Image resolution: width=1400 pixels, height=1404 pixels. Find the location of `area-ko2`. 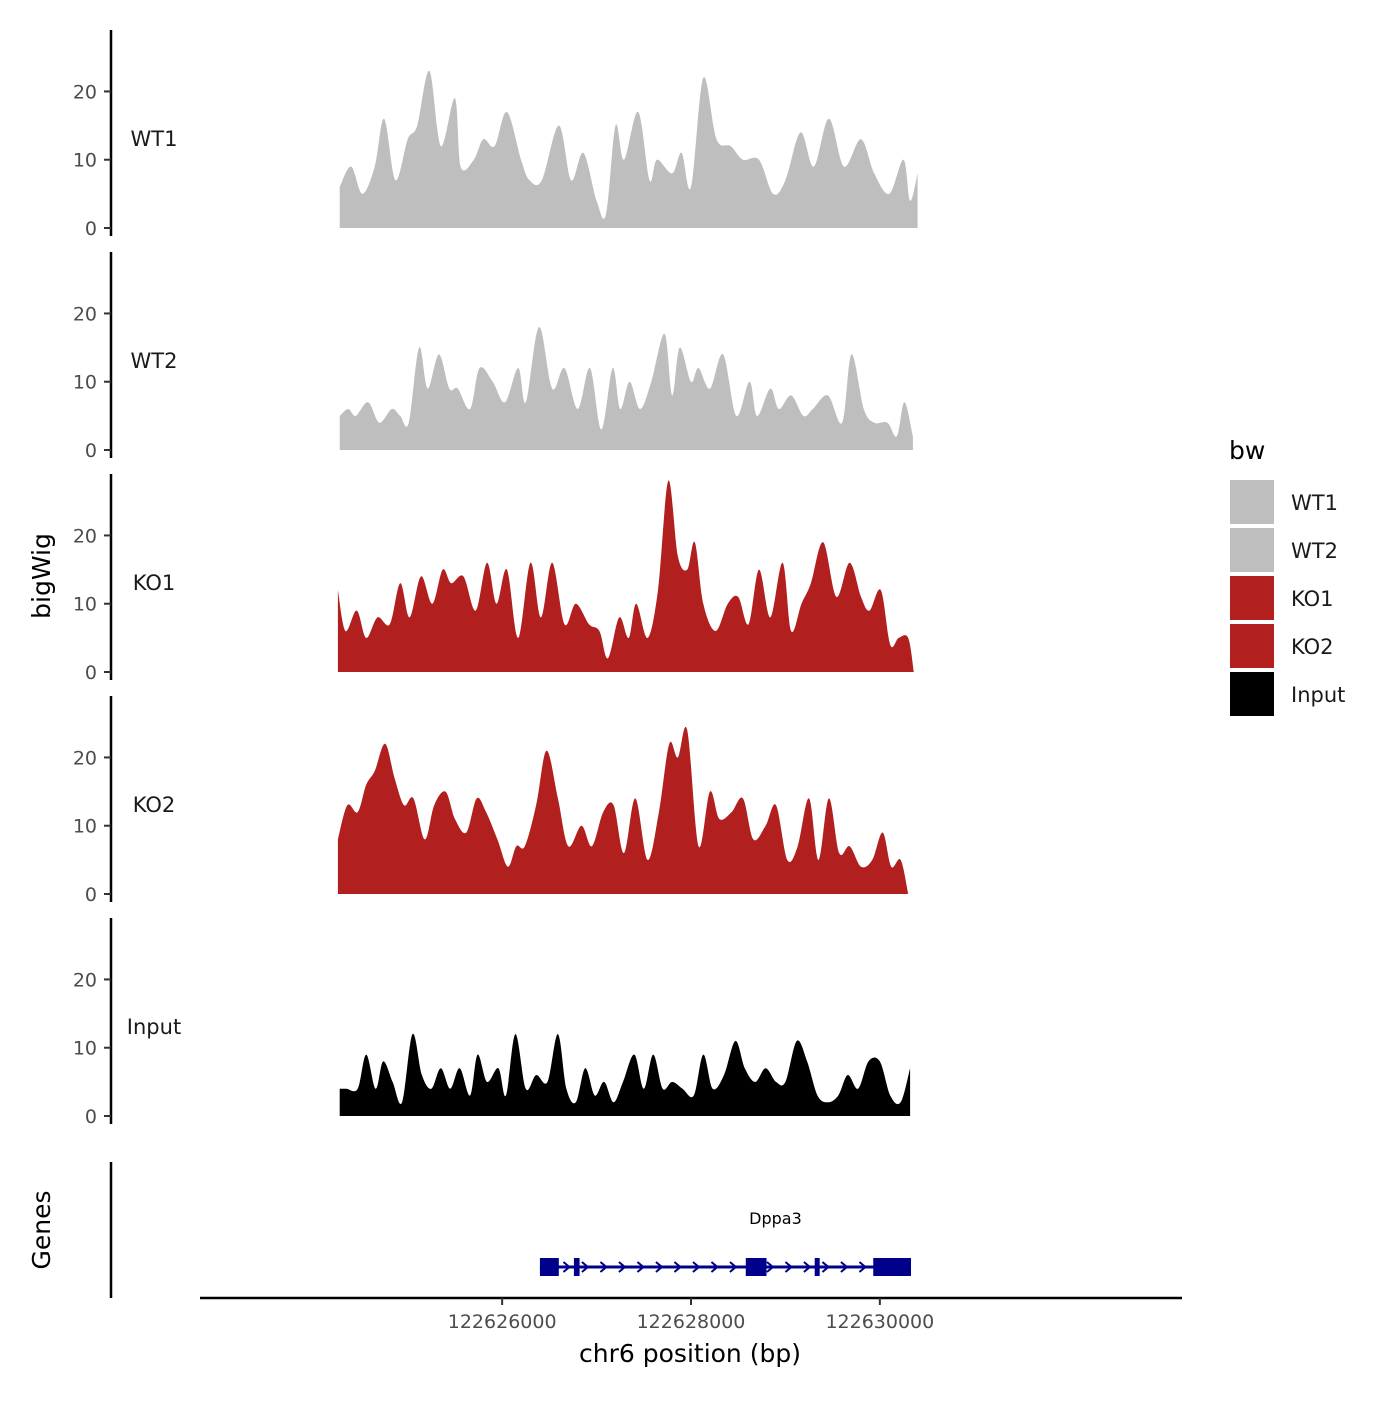

area-ko2 is located at coordinates (623, 810).